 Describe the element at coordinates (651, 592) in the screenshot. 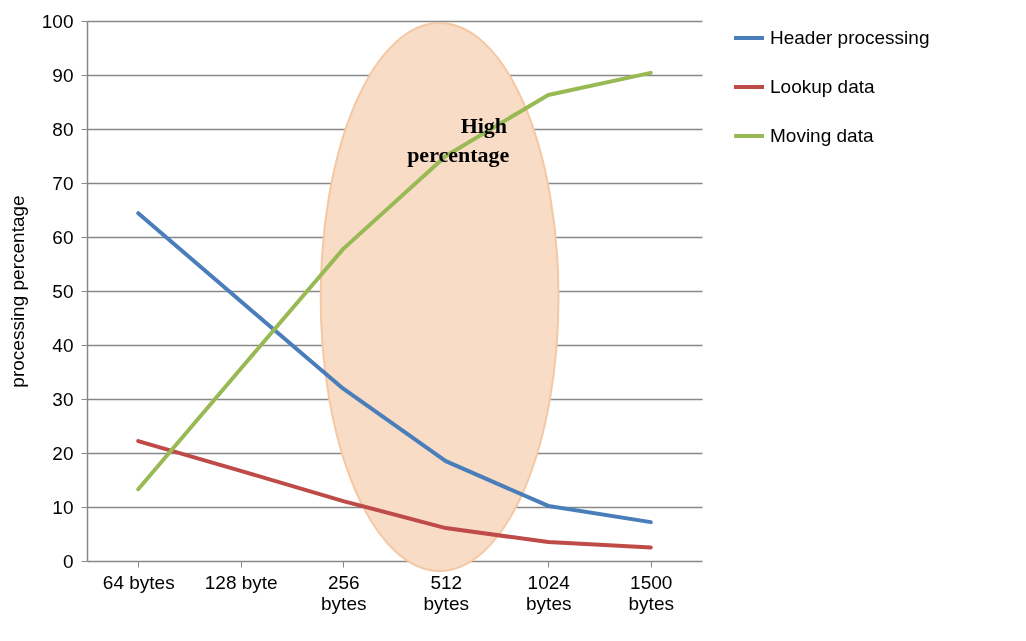

I see `x-tick-label: 1500 bytes` at that location.